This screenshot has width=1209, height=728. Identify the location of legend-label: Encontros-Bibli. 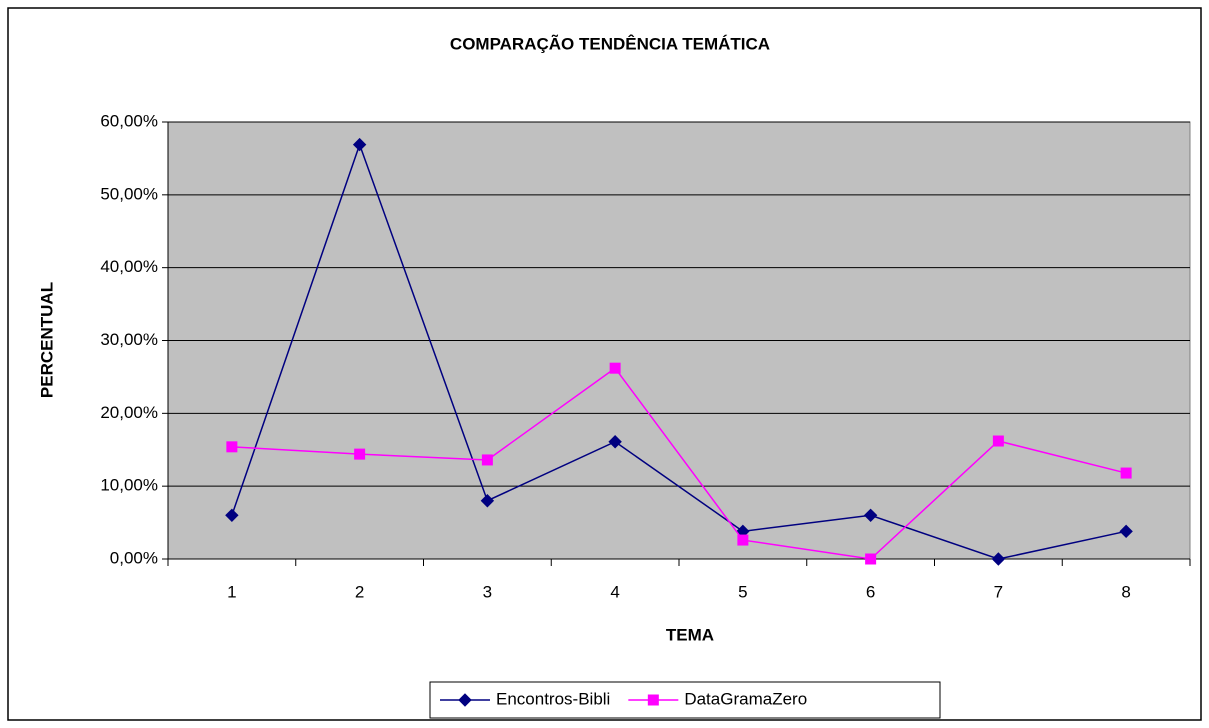
(553, 698).